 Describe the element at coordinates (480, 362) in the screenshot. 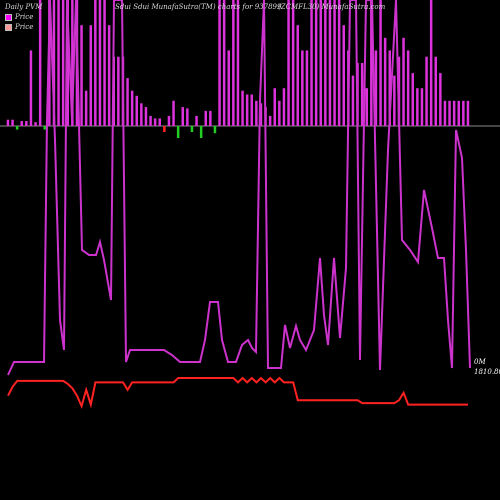

I see `end-label-top: 0M` at that location.